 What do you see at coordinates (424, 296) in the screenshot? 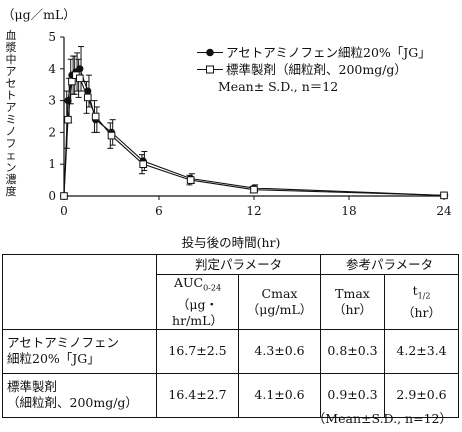
I see `col-header-thalf-sub: 1/2` at bounding box center [424, 296].